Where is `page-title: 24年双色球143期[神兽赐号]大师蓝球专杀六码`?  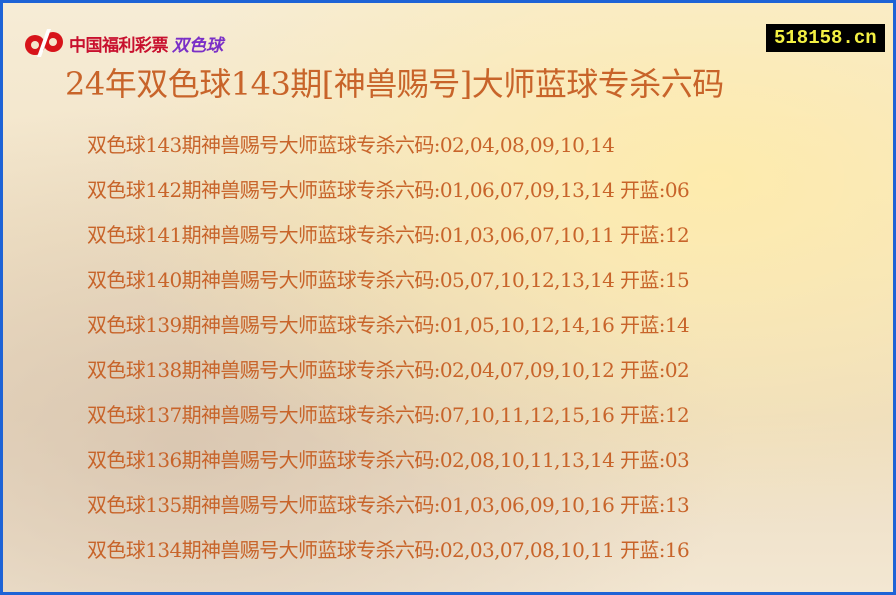 page-title: 24年双色球143期[神兽赐号]大师蓝球专杀六码 is located at coordinates (394, 84).